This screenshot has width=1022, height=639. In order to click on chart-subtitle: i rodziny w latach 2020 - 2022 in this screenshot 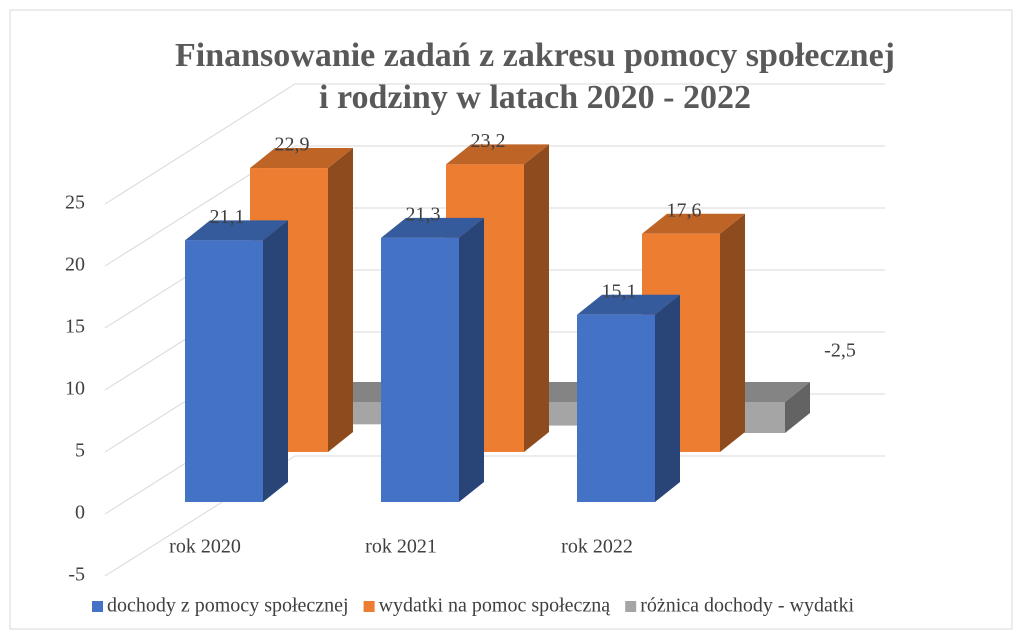, I will do `click(535, 97)`.